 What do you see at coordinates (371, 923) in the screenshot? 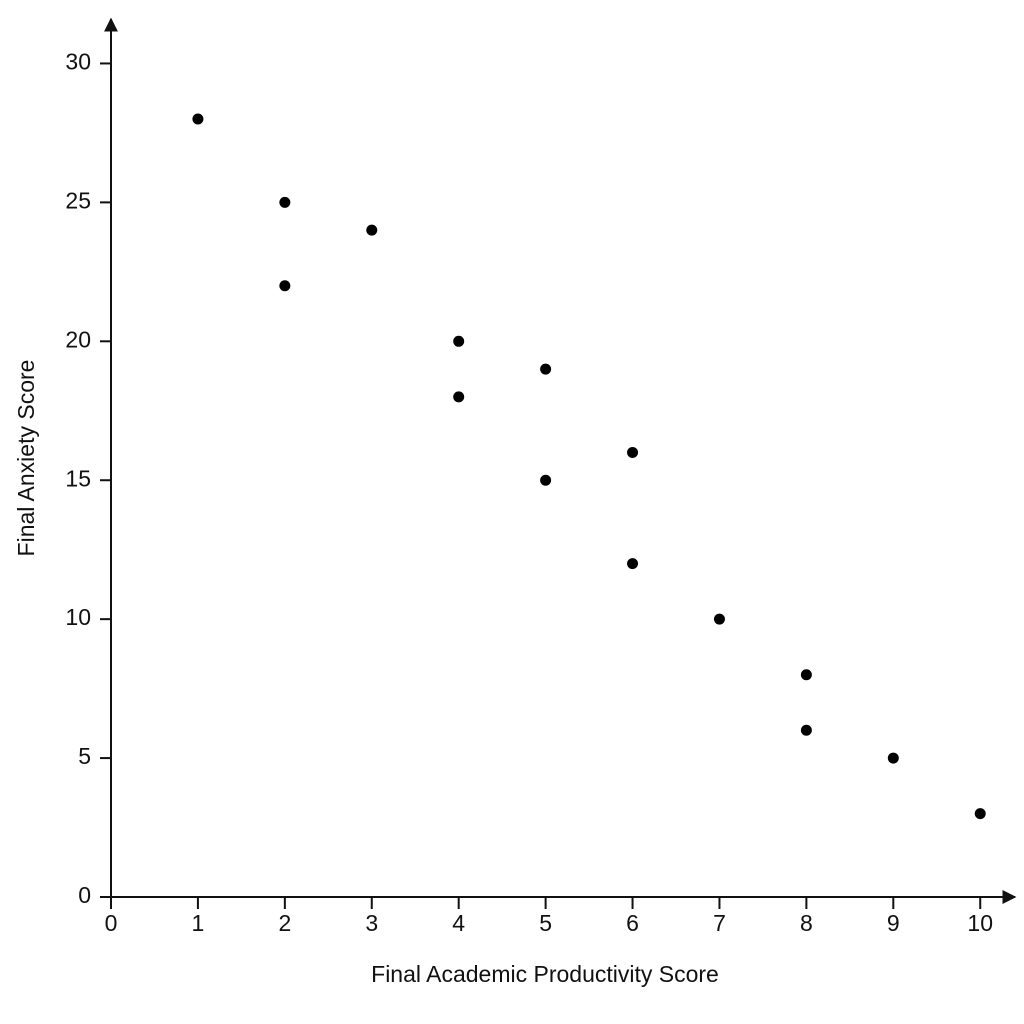
I see `x-tick-label: 3` at bounding box center [371, 923].